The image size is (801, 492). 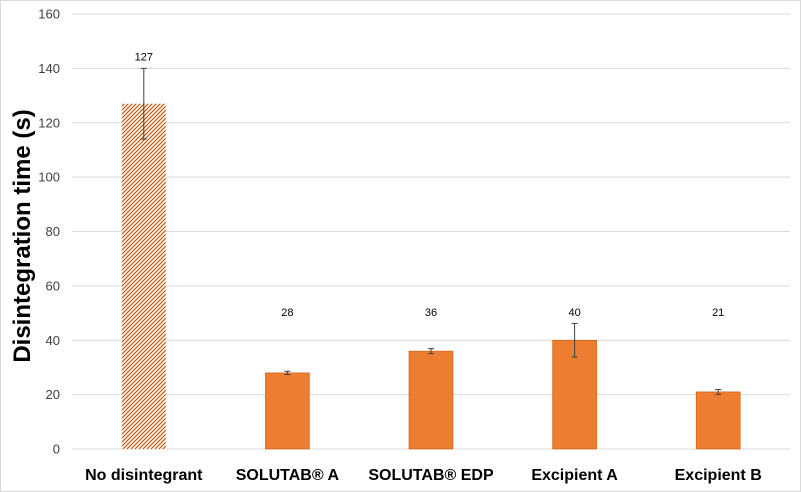 I want to click on y-tick-label: 60, so click(x=53, y=285).